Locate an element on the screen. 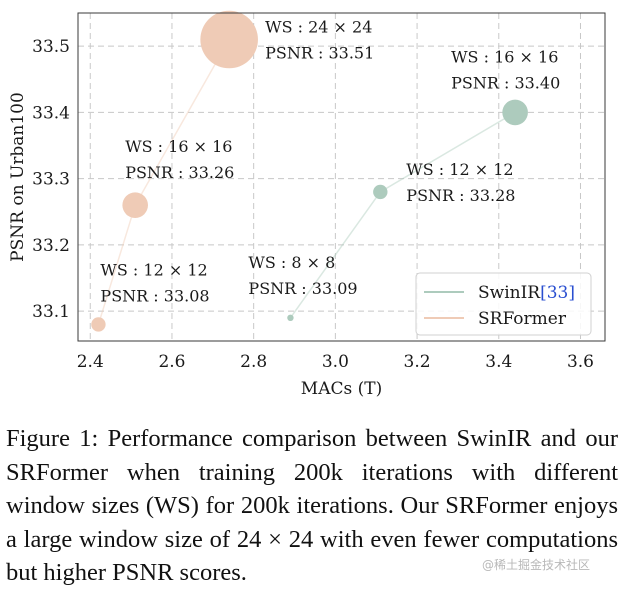 The width and height of the screenshot is (625, 590). legend: SwinIR[33] SRFormer is located at coordinates (503, 304).